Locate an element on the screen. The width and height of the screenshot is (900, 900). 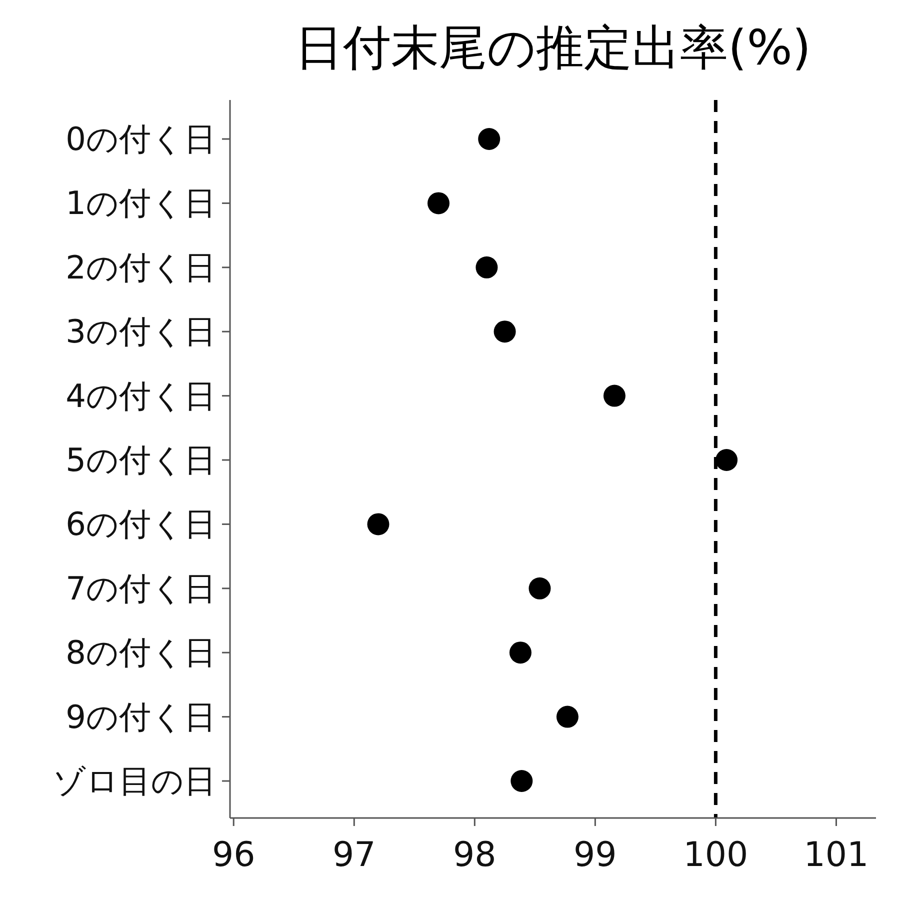
y-tick-label: 6の付く日 is located at coordinates (141, 524).